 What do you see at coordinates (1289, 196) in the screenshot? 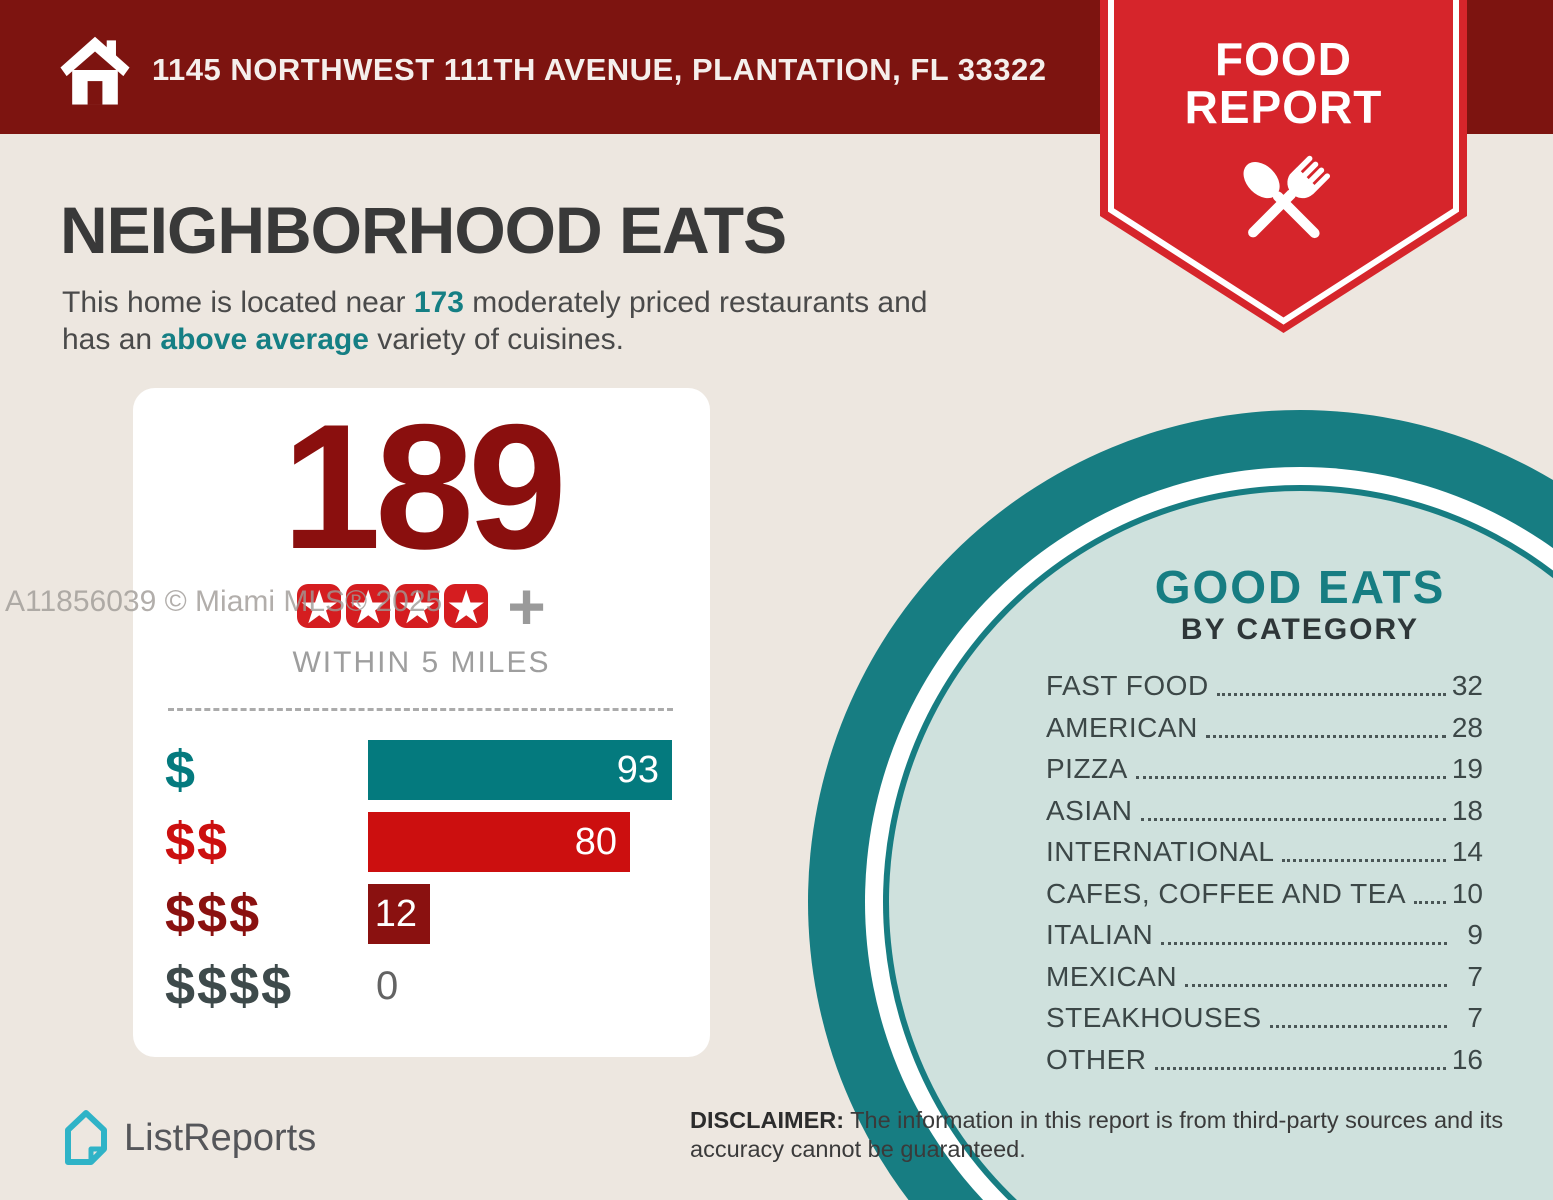
I see `fork-icon` at bounding box center [1289, 196].